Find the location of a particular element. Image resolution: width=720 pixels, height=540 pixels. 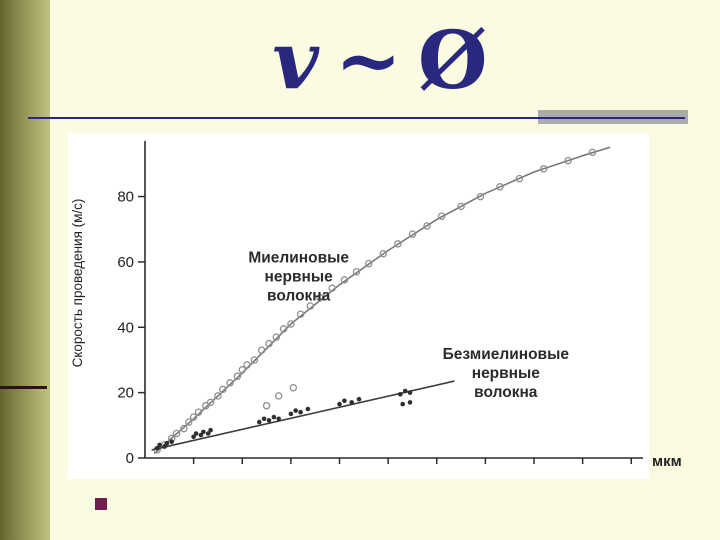

y-tick-label: 20 is located at coordinates (125, 393).